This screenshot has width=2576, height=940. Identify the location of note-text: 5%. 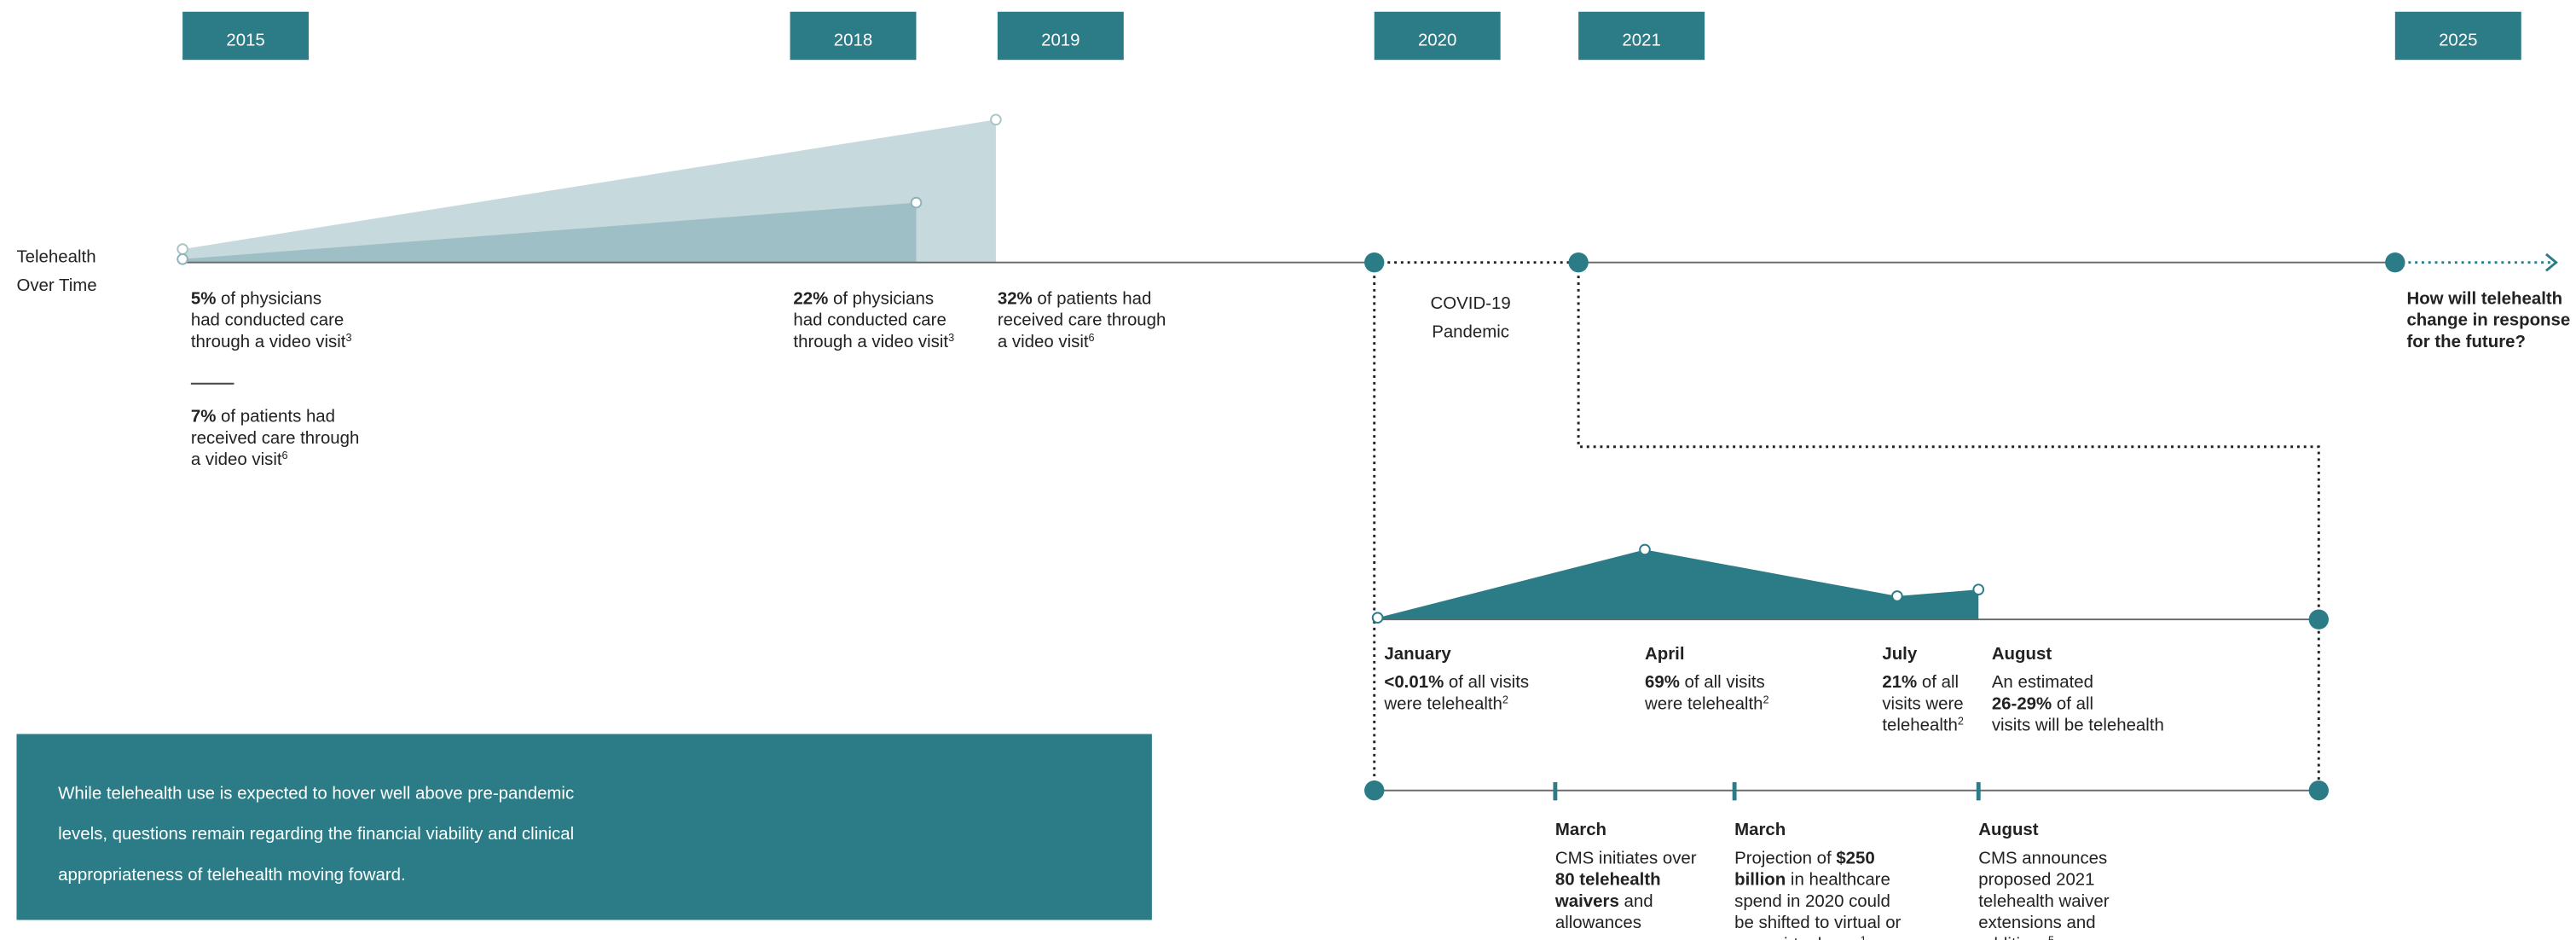
(204, 298).